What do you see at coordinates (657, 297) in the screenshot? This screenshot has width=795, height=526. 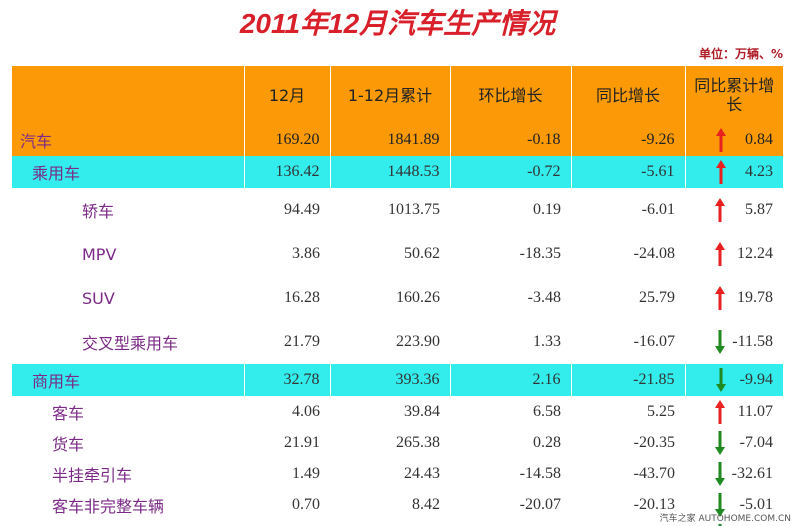 I see `cell-yoy: 25.79` at bounding box center [657, 297].